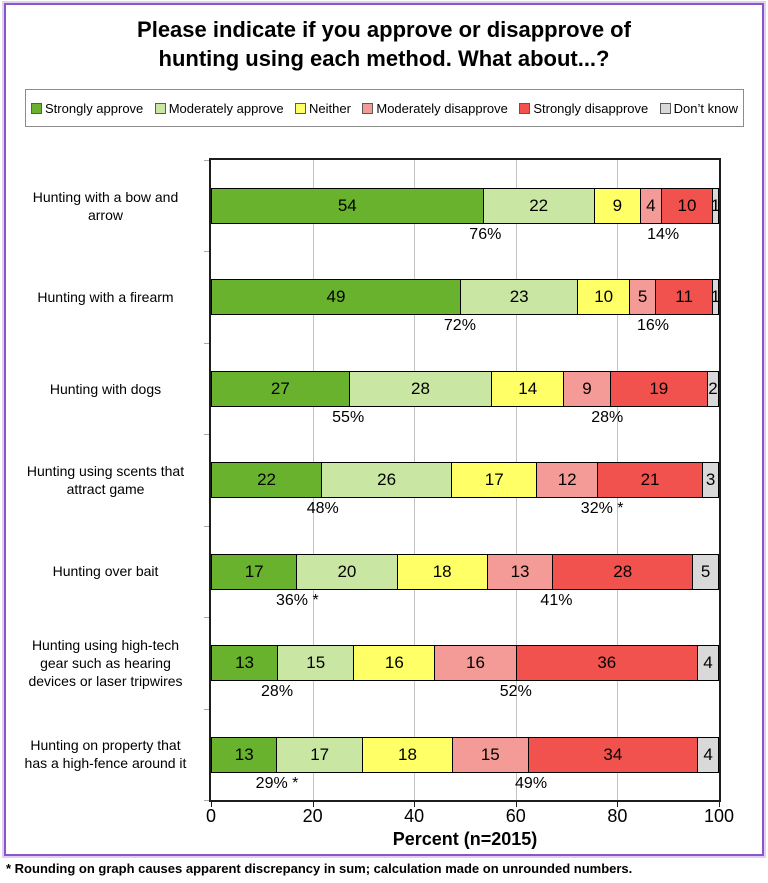 The height and width of the screenshot is (883, 768). Describe the element at coordinates (465, 603) in the screenshot. I see `total-labels-row: 36% * 41%` at that location.